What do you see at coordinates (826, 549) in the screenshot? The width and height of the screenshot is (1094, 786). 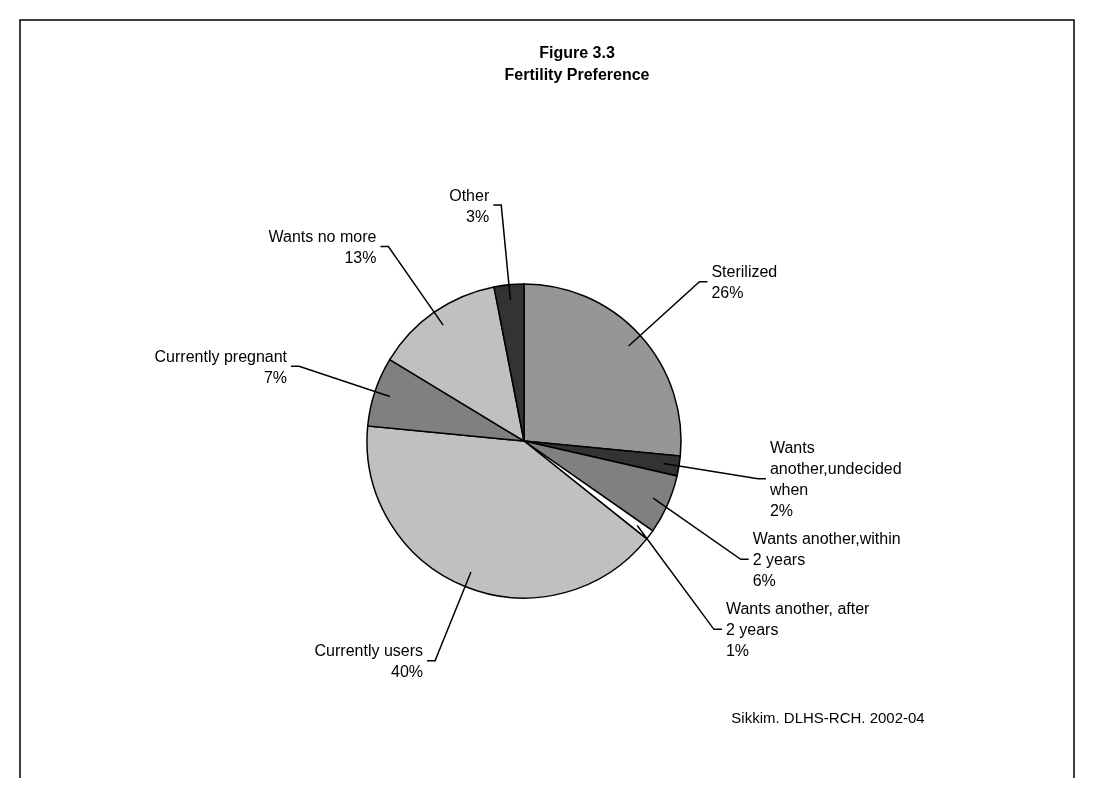 I see `slice-label: Wants another,within 2 years` at bounding box center [826, 549].